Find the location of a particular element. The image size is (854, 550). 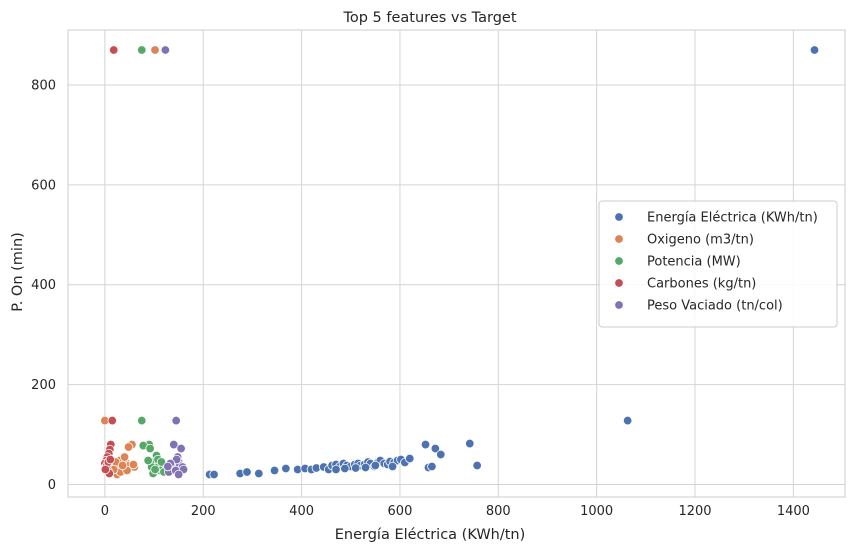

y-tick-label: 800 is located at coordinates (43, 85).